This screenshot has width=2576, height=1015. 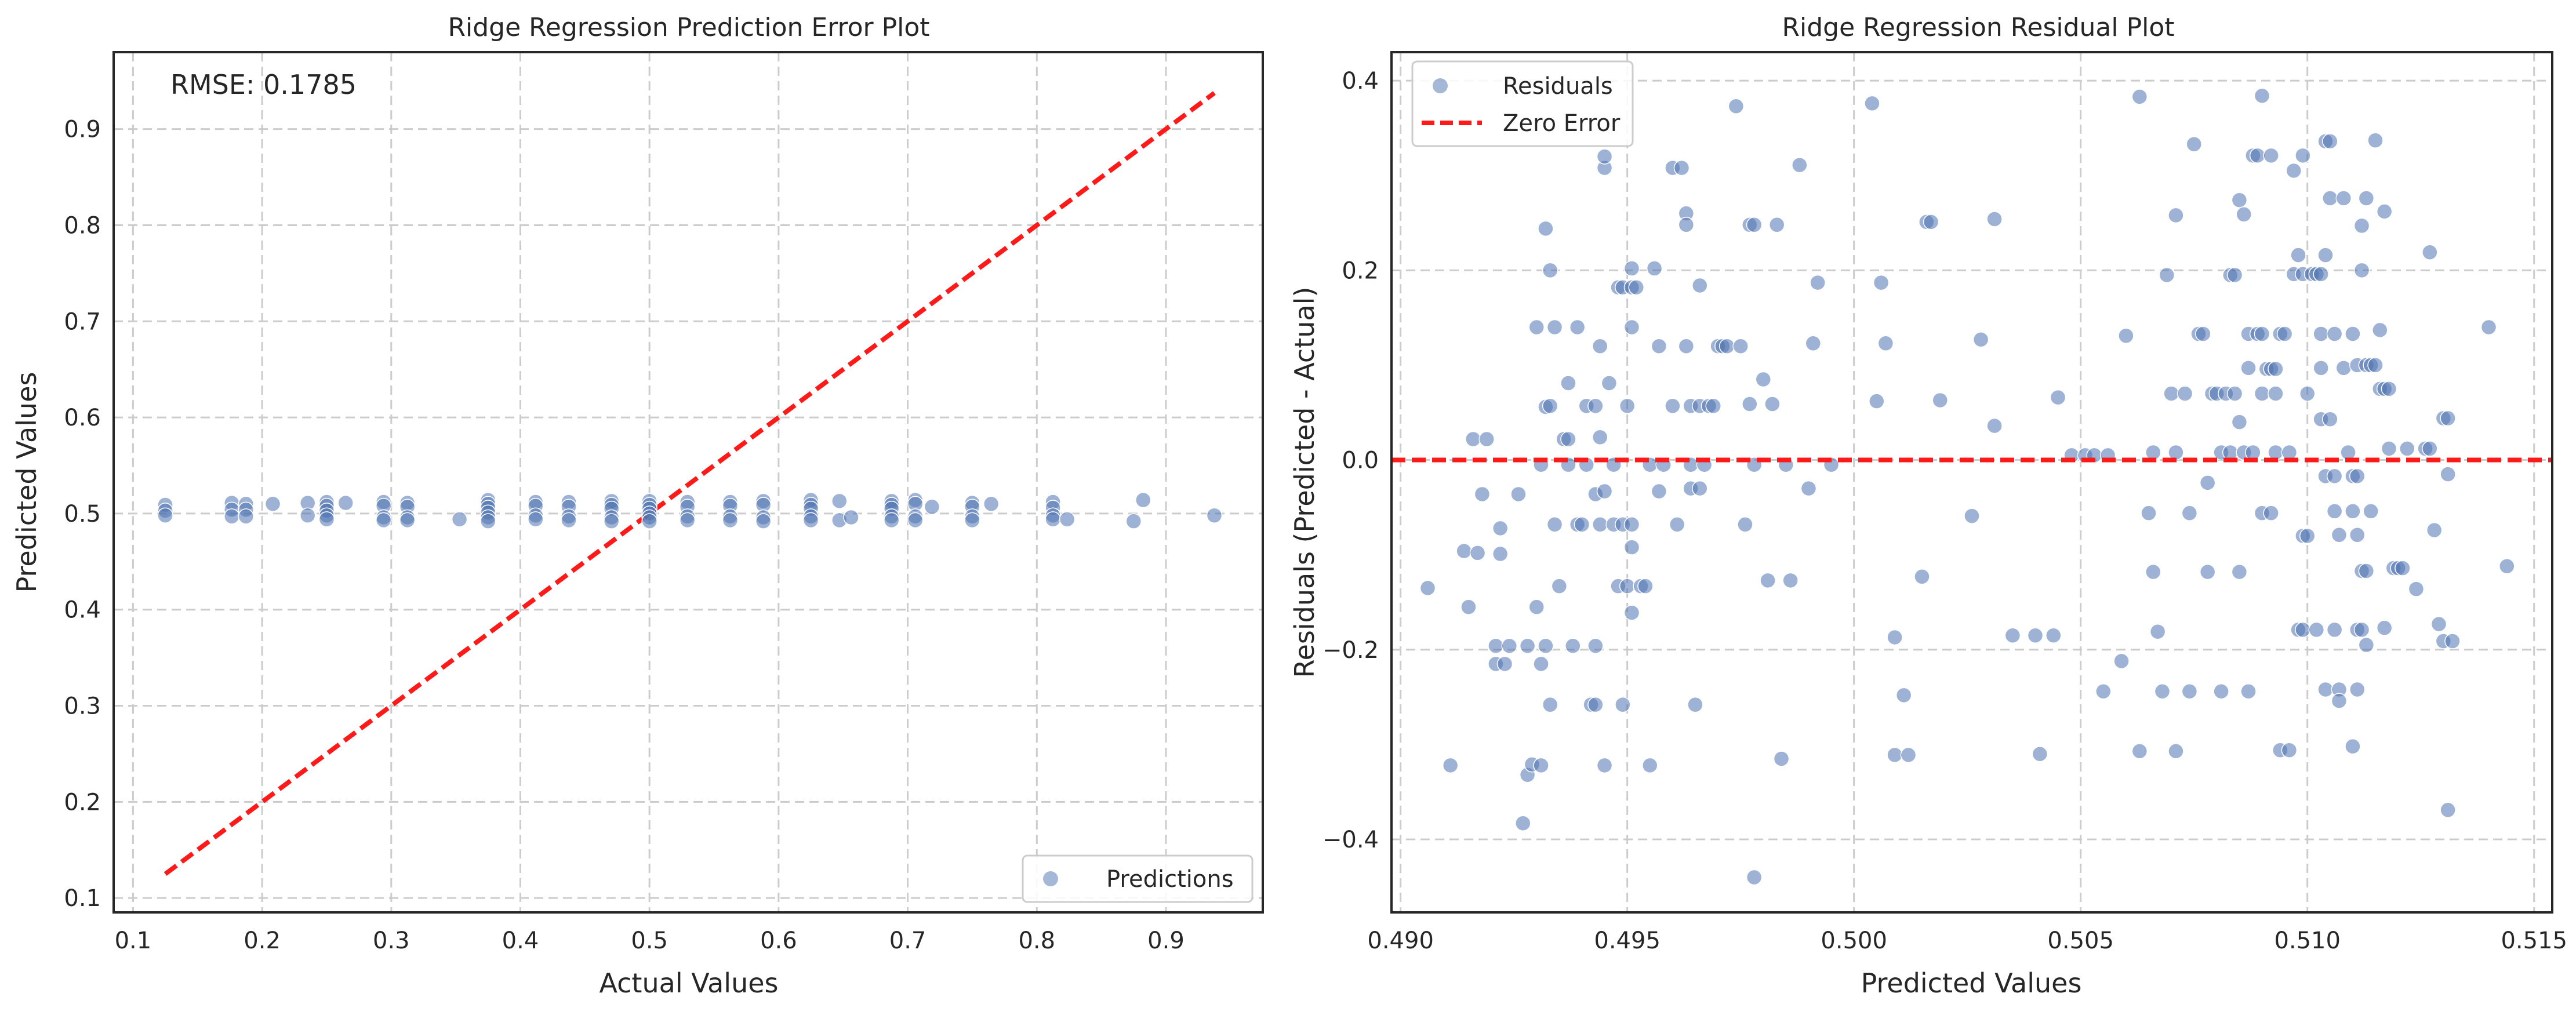 What do you see at coordinates (1562, 123) in the screenshot?
I see `legend-label-zero-error: Zero Error` at bounding box center [1562, 123].